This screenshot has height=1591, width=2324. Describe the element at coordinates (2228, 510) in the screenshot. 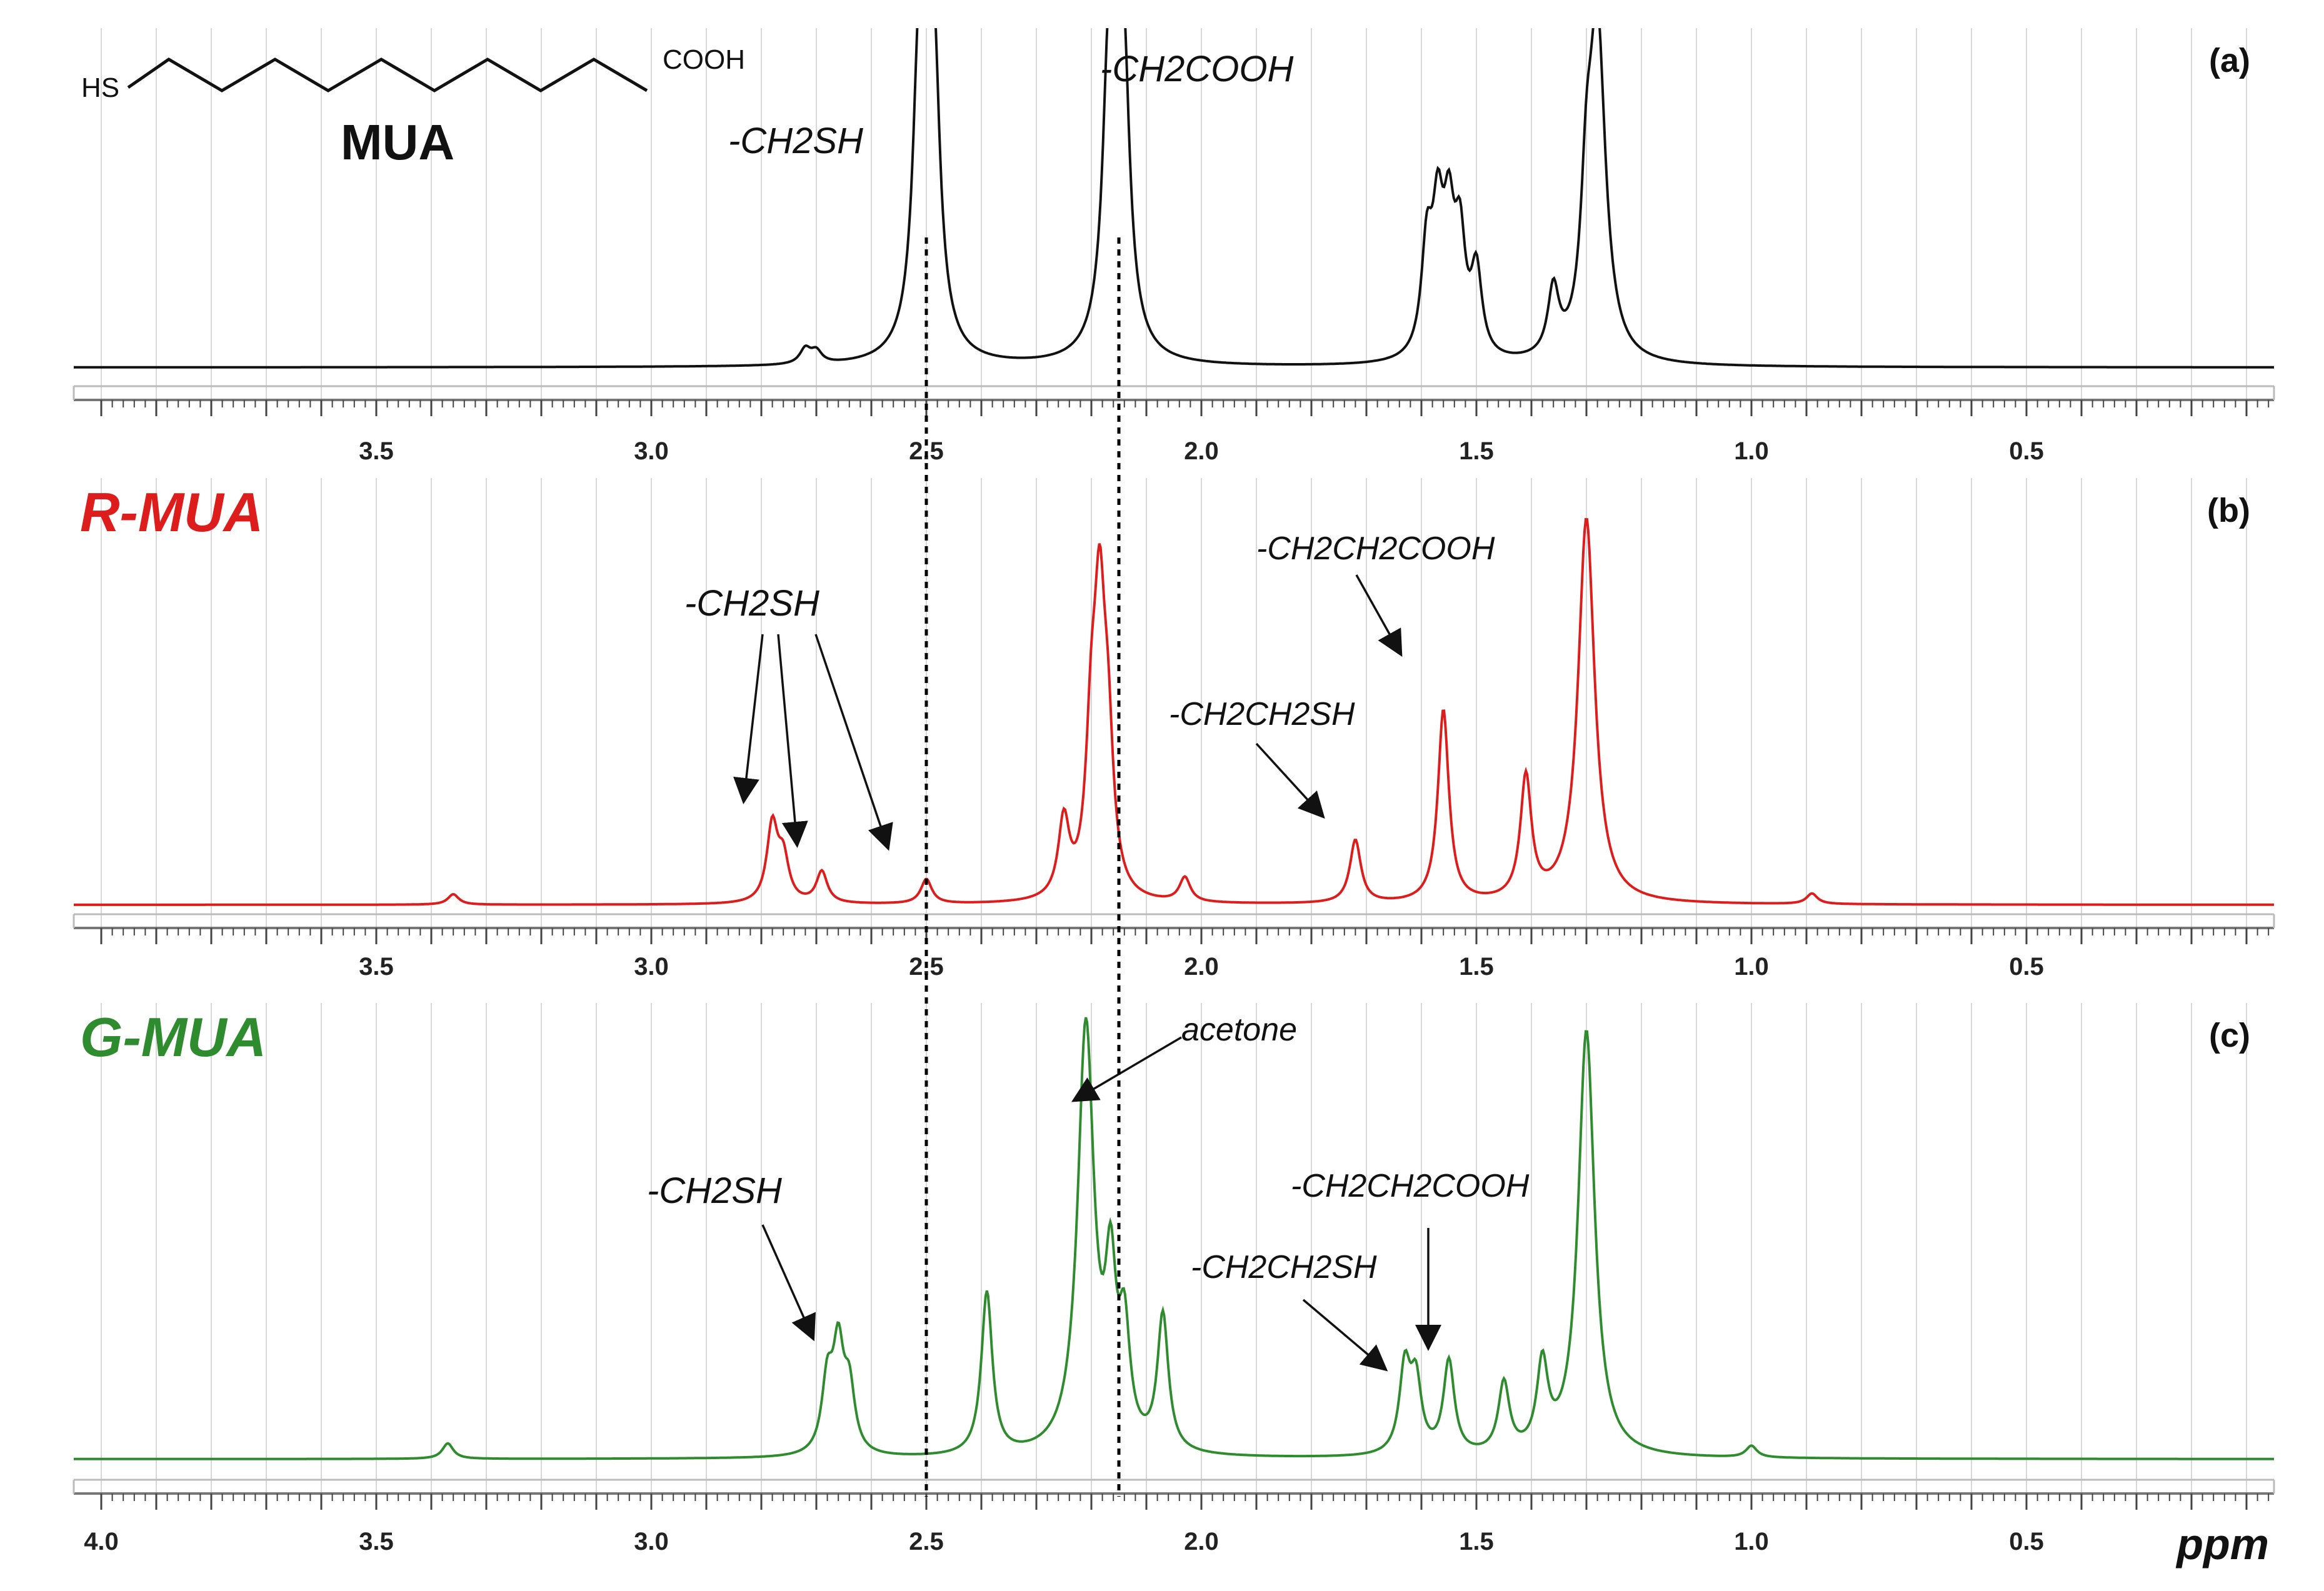

I see `panel-tag: (b)` at that location.